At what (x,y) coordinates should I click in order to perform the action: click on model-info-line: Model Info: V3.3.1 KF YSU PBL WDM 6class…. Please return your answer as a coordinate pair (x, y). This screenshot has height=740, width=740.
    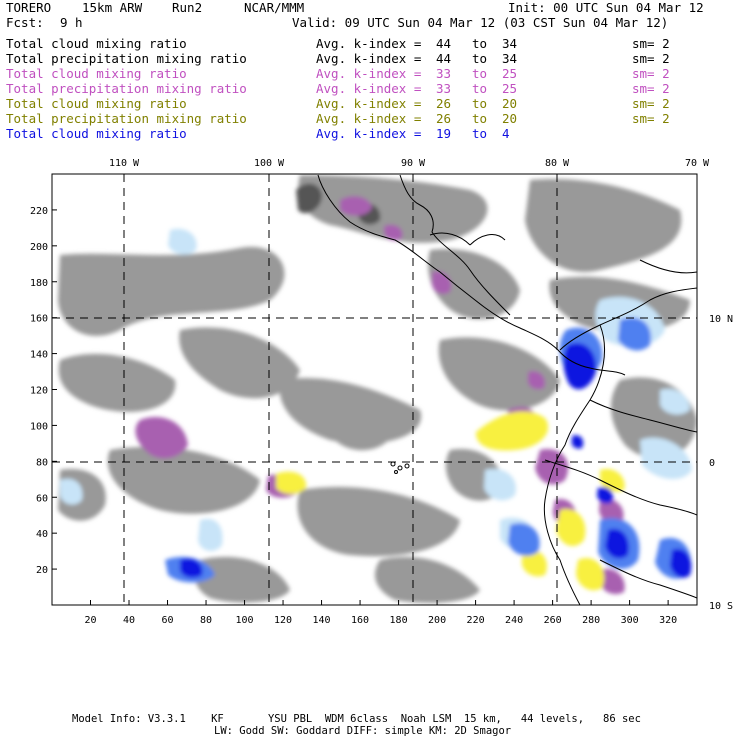
    Looking at the image, I should click on (356, 719).